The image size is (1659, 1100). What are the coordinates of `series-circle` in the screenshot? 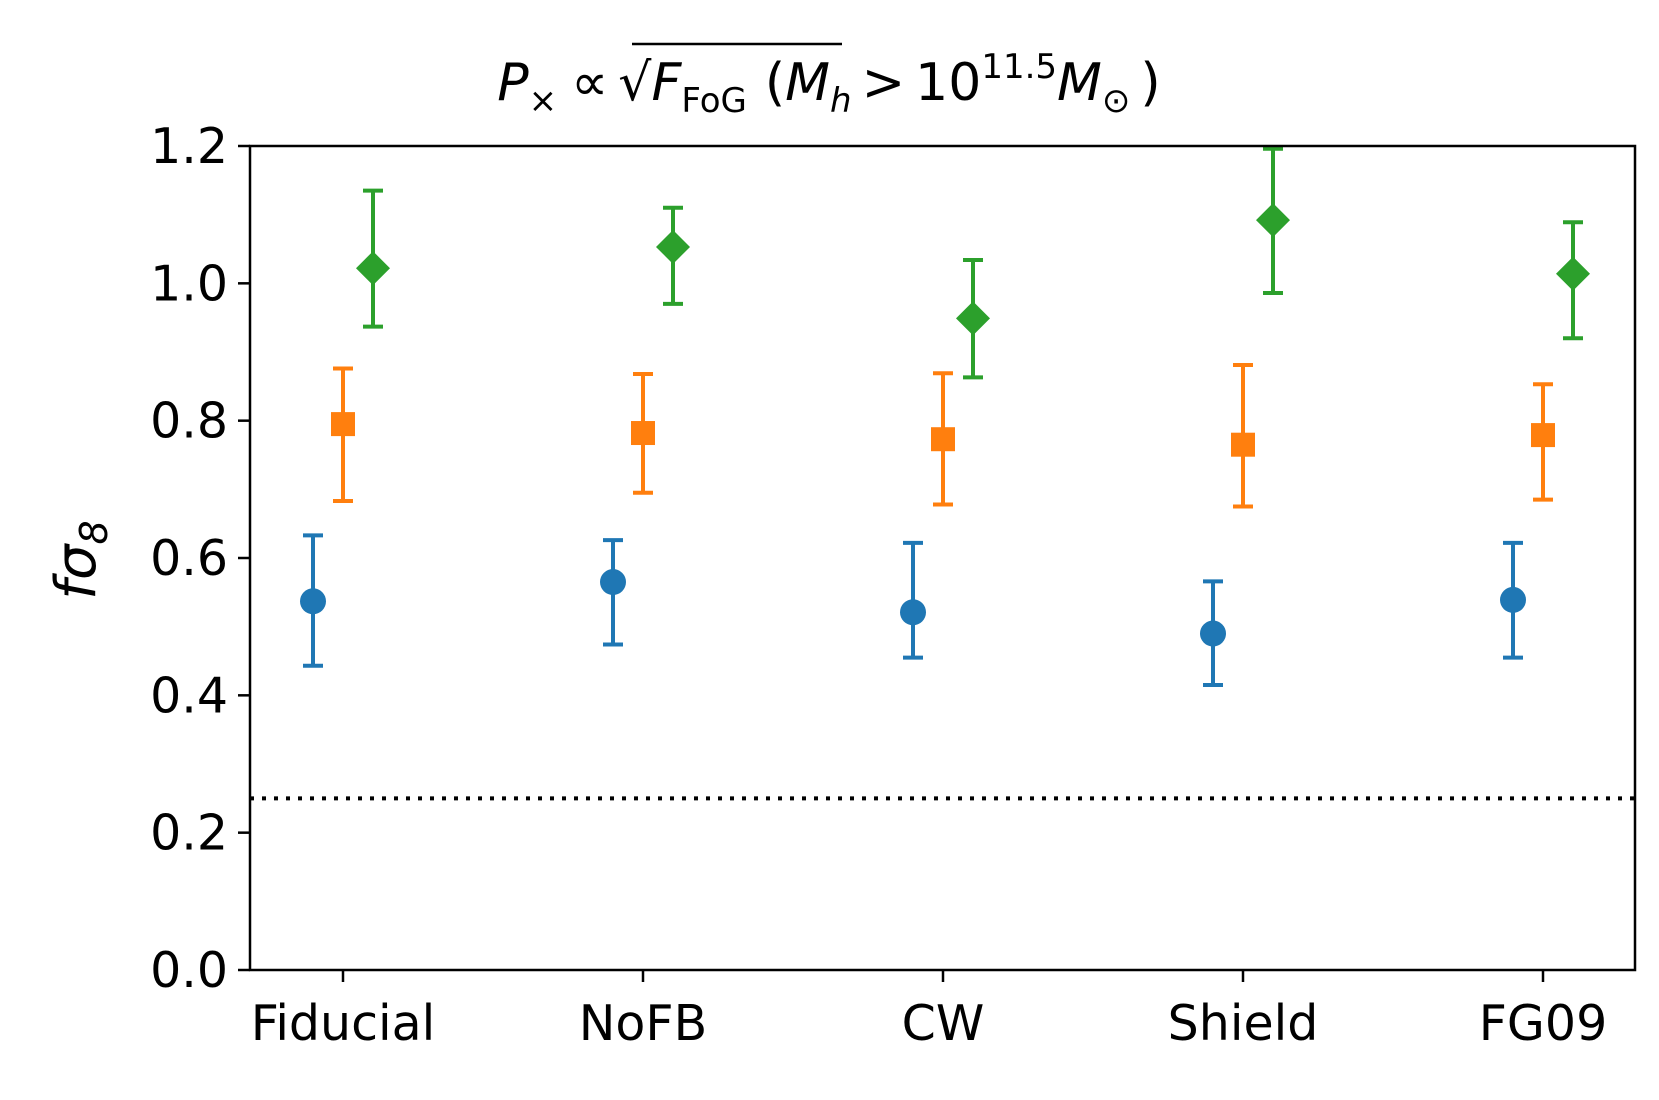 It's located at (913, 610).